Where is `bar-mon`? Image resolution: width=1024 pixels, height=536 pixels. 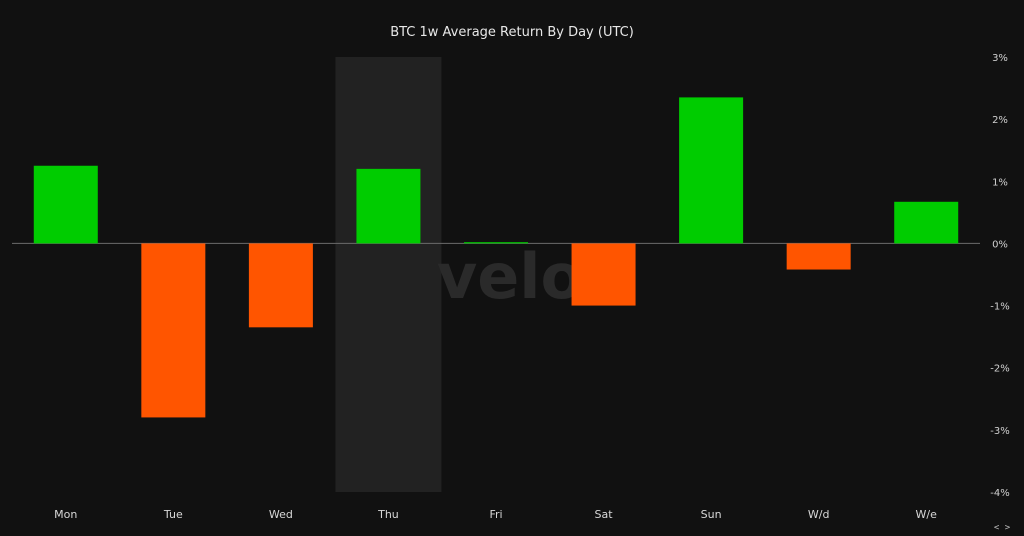
bar-mon is located at coordinates (65, 204).